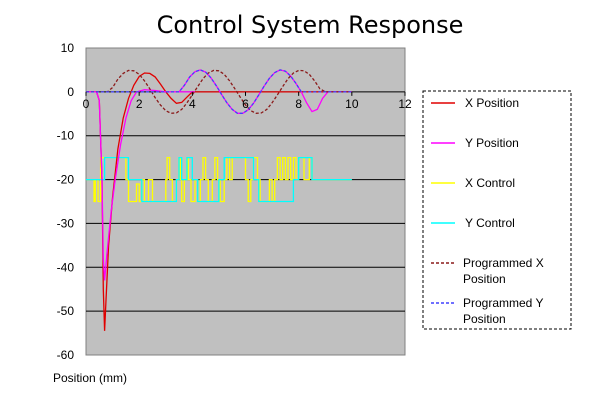 The image size is (600, 400). What do you see at coordinates (405, 104) in the screenshot?
I see `x-tick-label: 12` at bounding box center [405, 104].